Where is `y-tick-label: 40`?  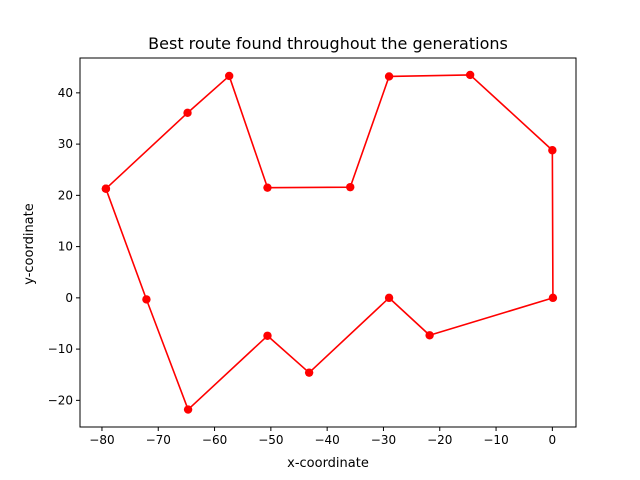 y-tick-label: 40 is located at coordinates (65, 93).